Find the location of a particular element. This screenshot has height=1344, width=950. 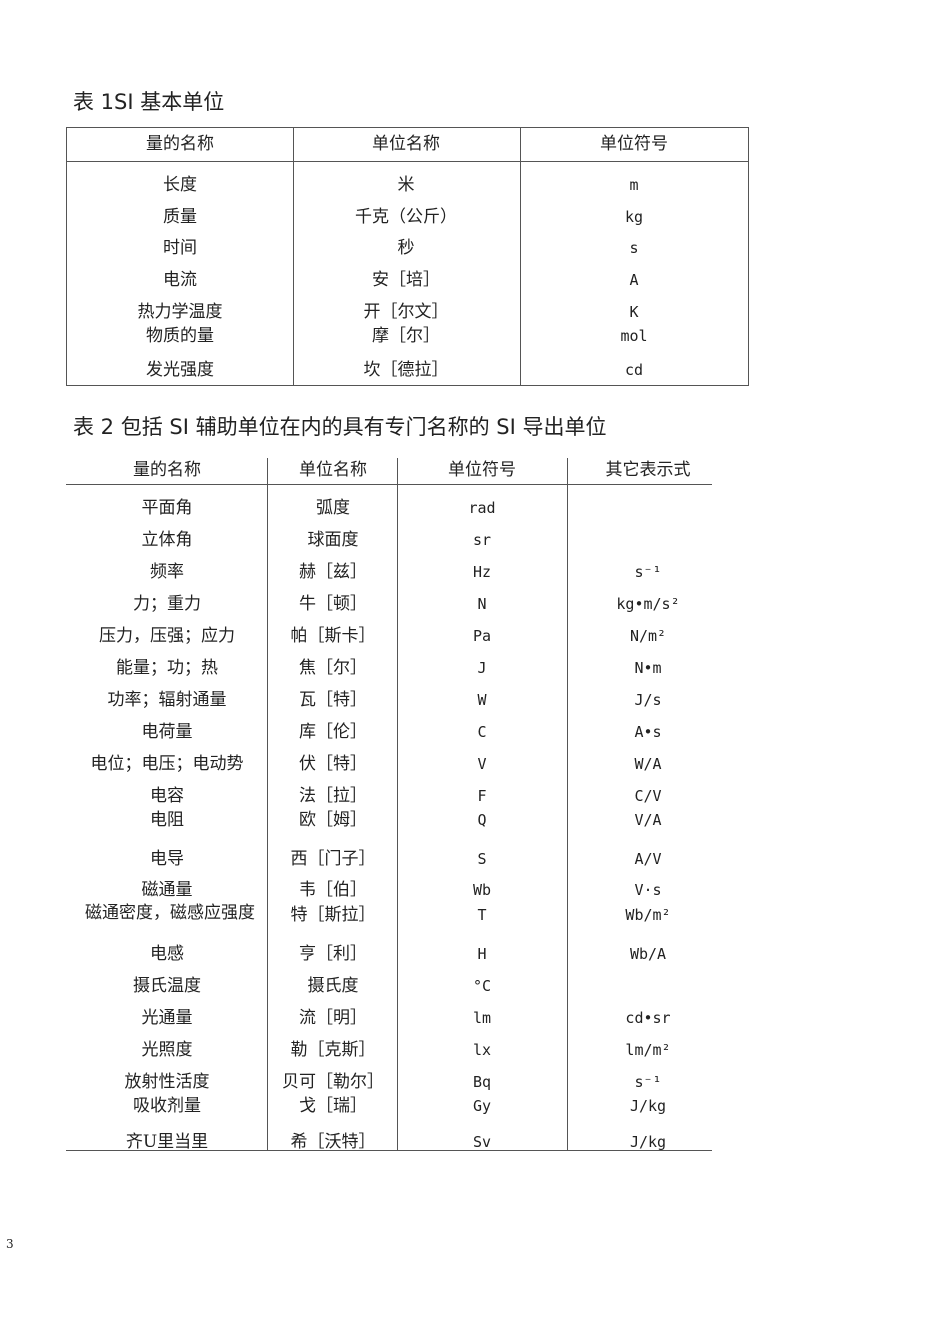

table-cell: 开［尔文］ is located at coordinates (406, 312).